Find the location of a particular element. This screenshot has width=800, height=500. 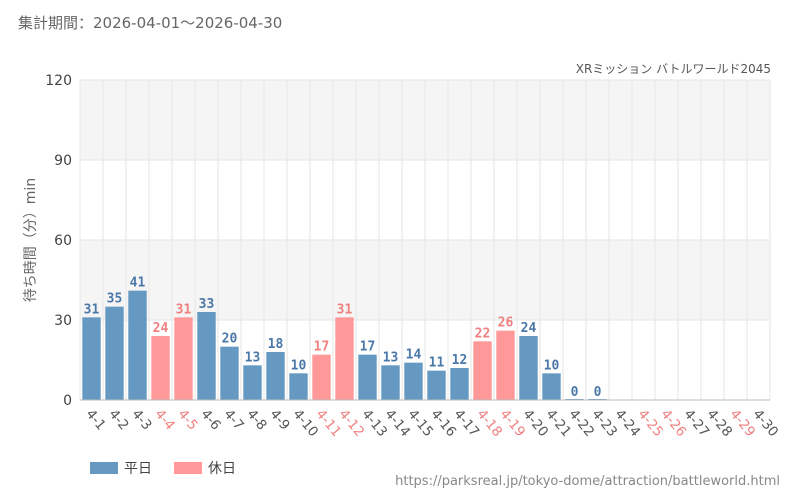

data-label: 18 is located at coordinates (276, 344).